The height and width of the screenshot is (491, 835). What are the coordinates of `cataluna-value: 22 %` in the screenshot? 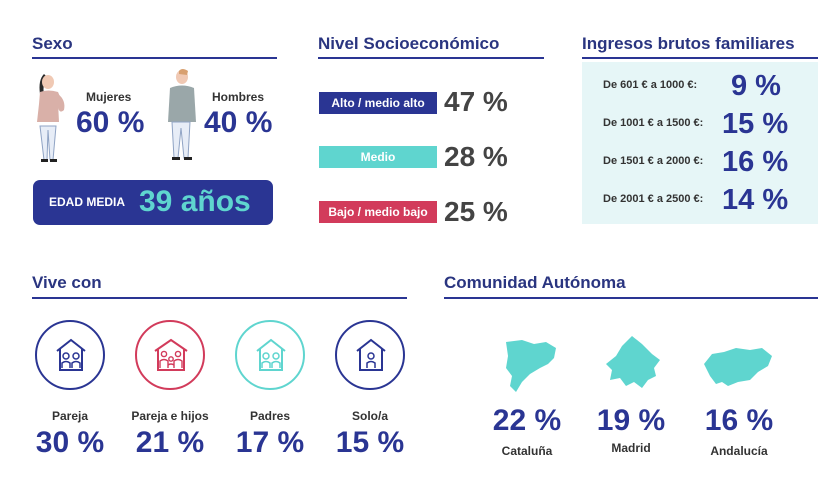 It's located at (527, 420).